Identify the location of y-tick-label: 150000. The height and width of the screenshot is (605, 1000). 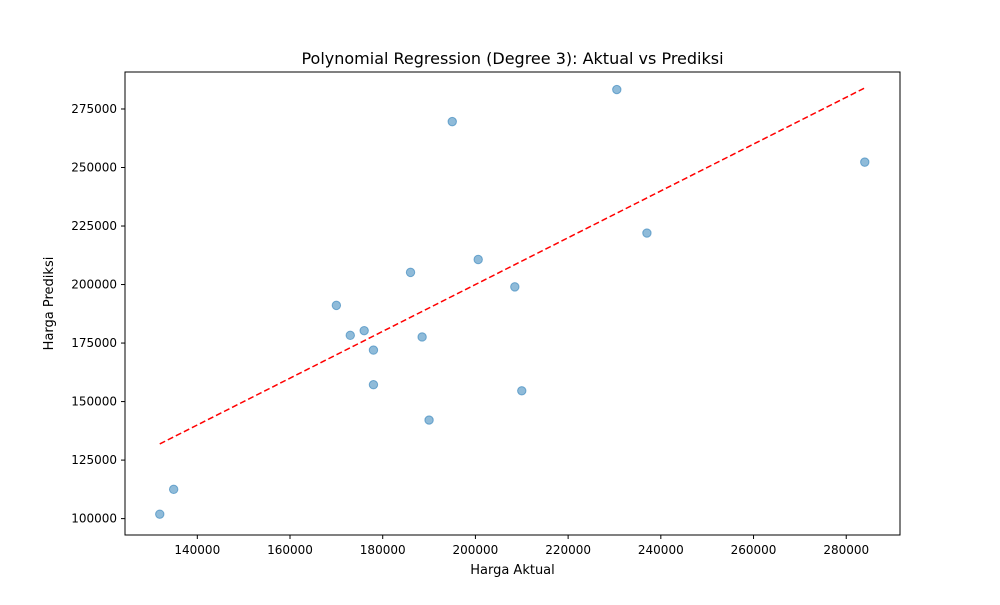
(94, 402).